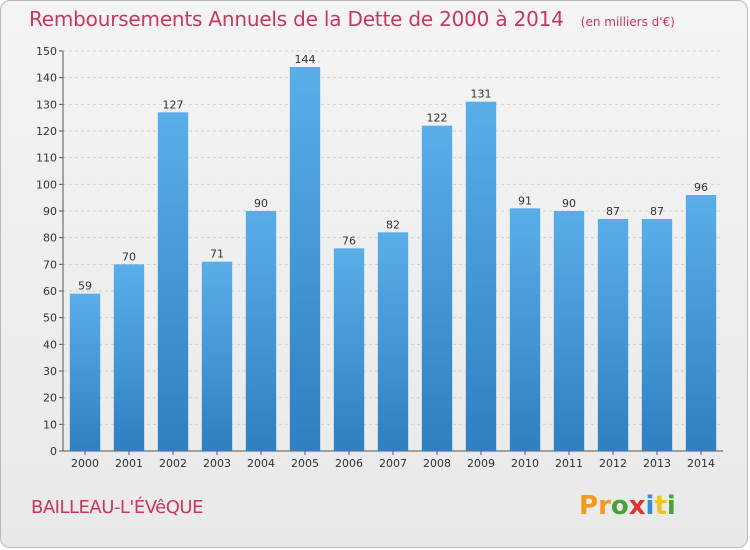 The height and width of the screenshot is (550, 750). Describe the element at coordinates (50, 371) in the screenshot. I see `y-tick-label: 30` at that location.